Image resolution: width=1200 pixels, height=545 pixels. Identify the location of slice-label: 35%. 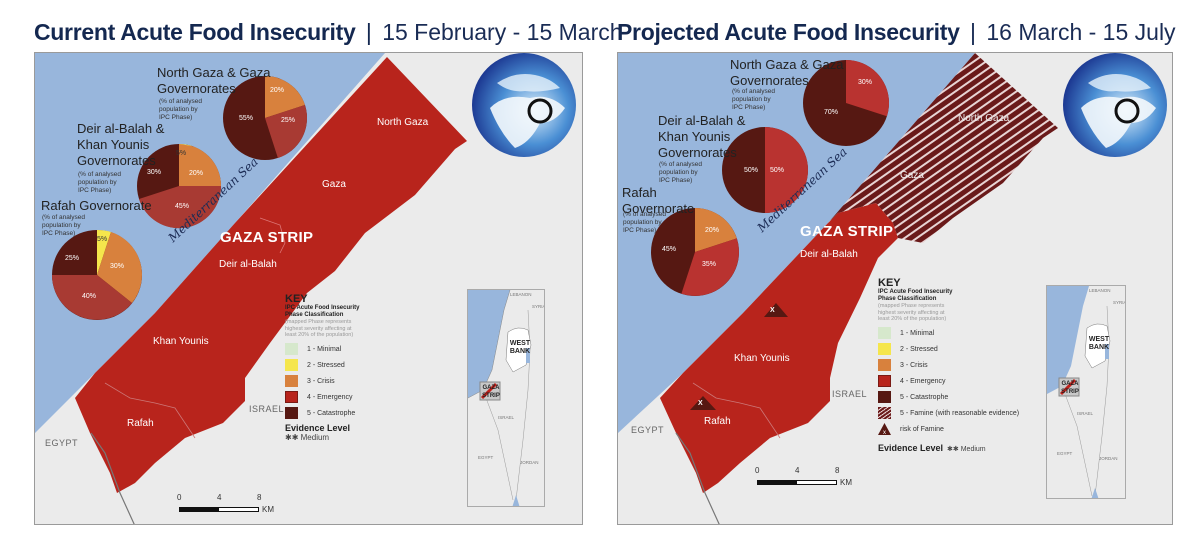
(709, 264).